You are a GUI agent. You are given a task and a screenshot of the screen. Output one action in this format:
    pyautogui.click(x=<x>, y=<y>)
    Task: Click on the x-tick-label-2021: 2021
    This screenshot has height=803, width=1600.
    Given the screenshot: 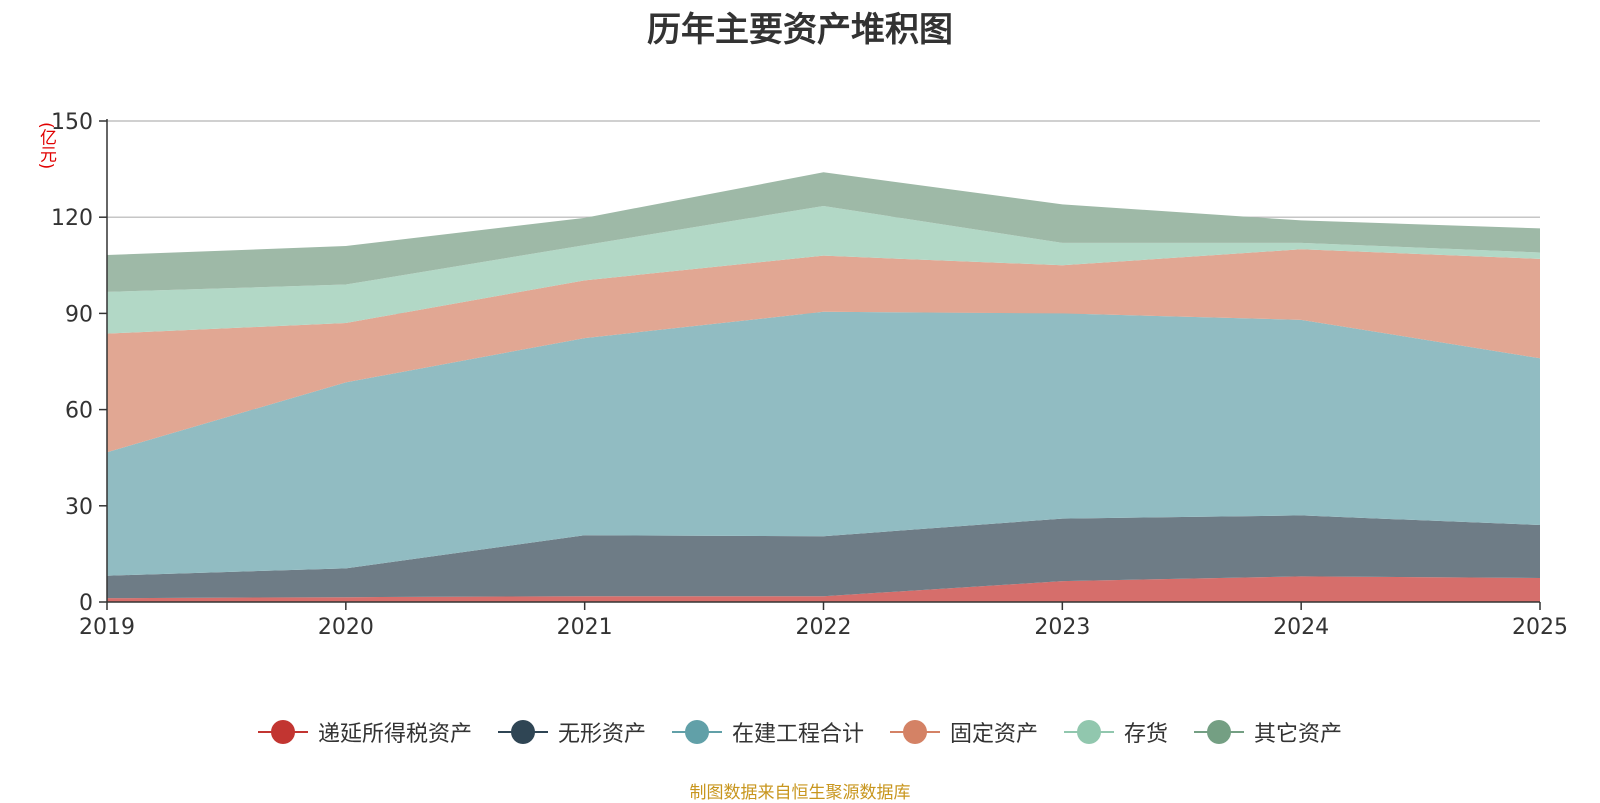 What is the action you would take?
    pyautogui.click(x=585, y=627)
    